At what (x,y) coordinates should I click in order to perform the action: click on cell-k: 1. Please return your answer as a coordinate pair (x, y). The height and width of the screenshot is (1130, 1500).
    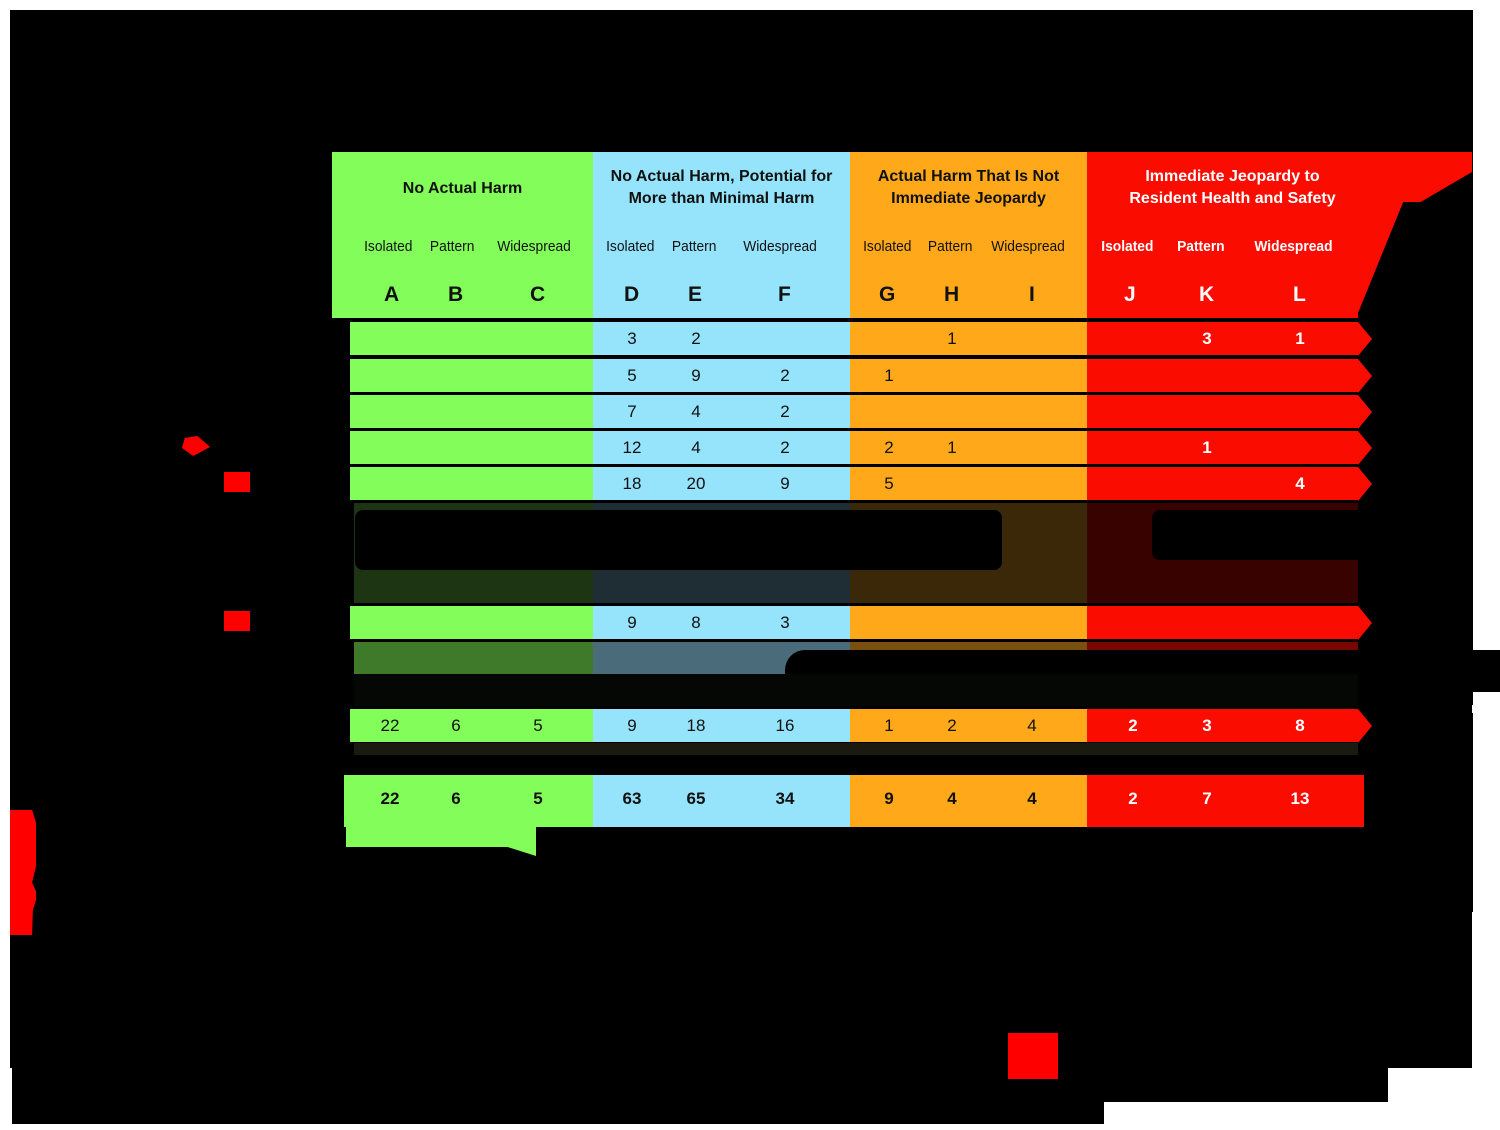
    Looking at the image, I should click on (1207, 447).